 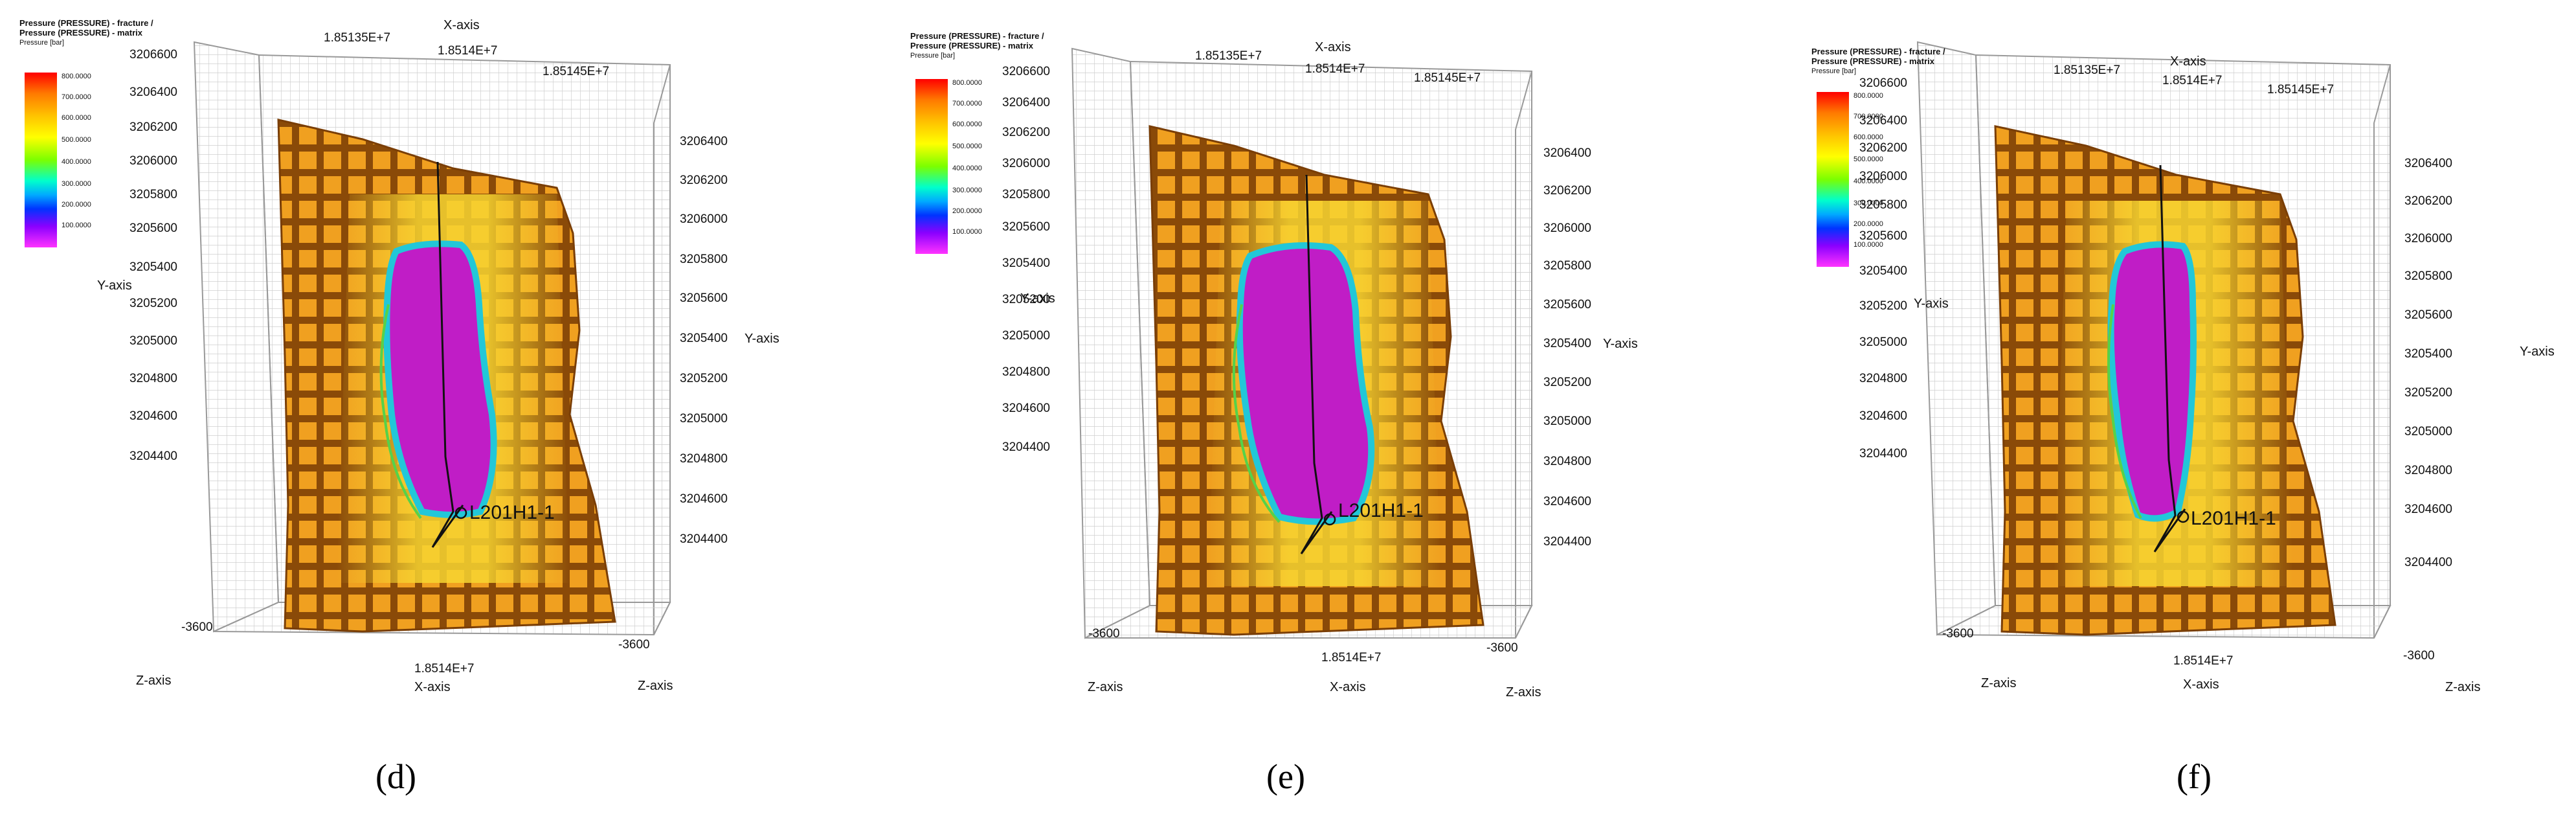 I want to click on legend-tick: 400.0000, so click(x=76, y=162).